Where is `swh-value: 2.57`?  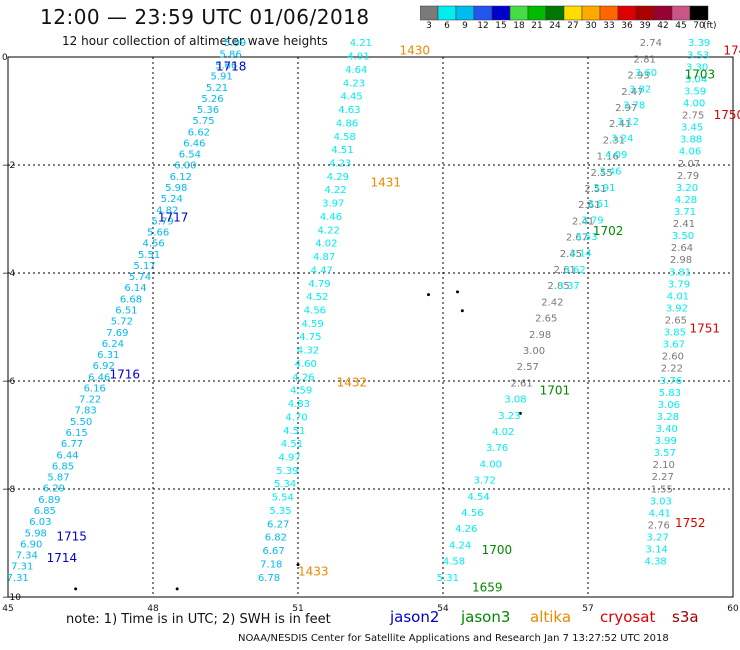
swh-value: 2.57 is located at coordinates (528, 367).